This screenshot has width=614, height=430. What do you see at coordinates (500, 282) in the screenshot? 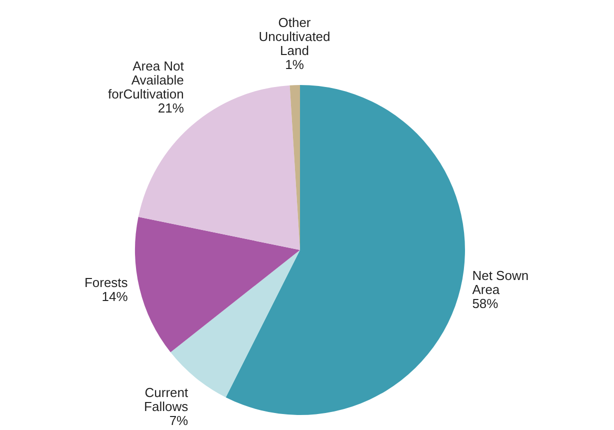
I see `slice-label: Net Sown Area` at bounding box center [500, 282].